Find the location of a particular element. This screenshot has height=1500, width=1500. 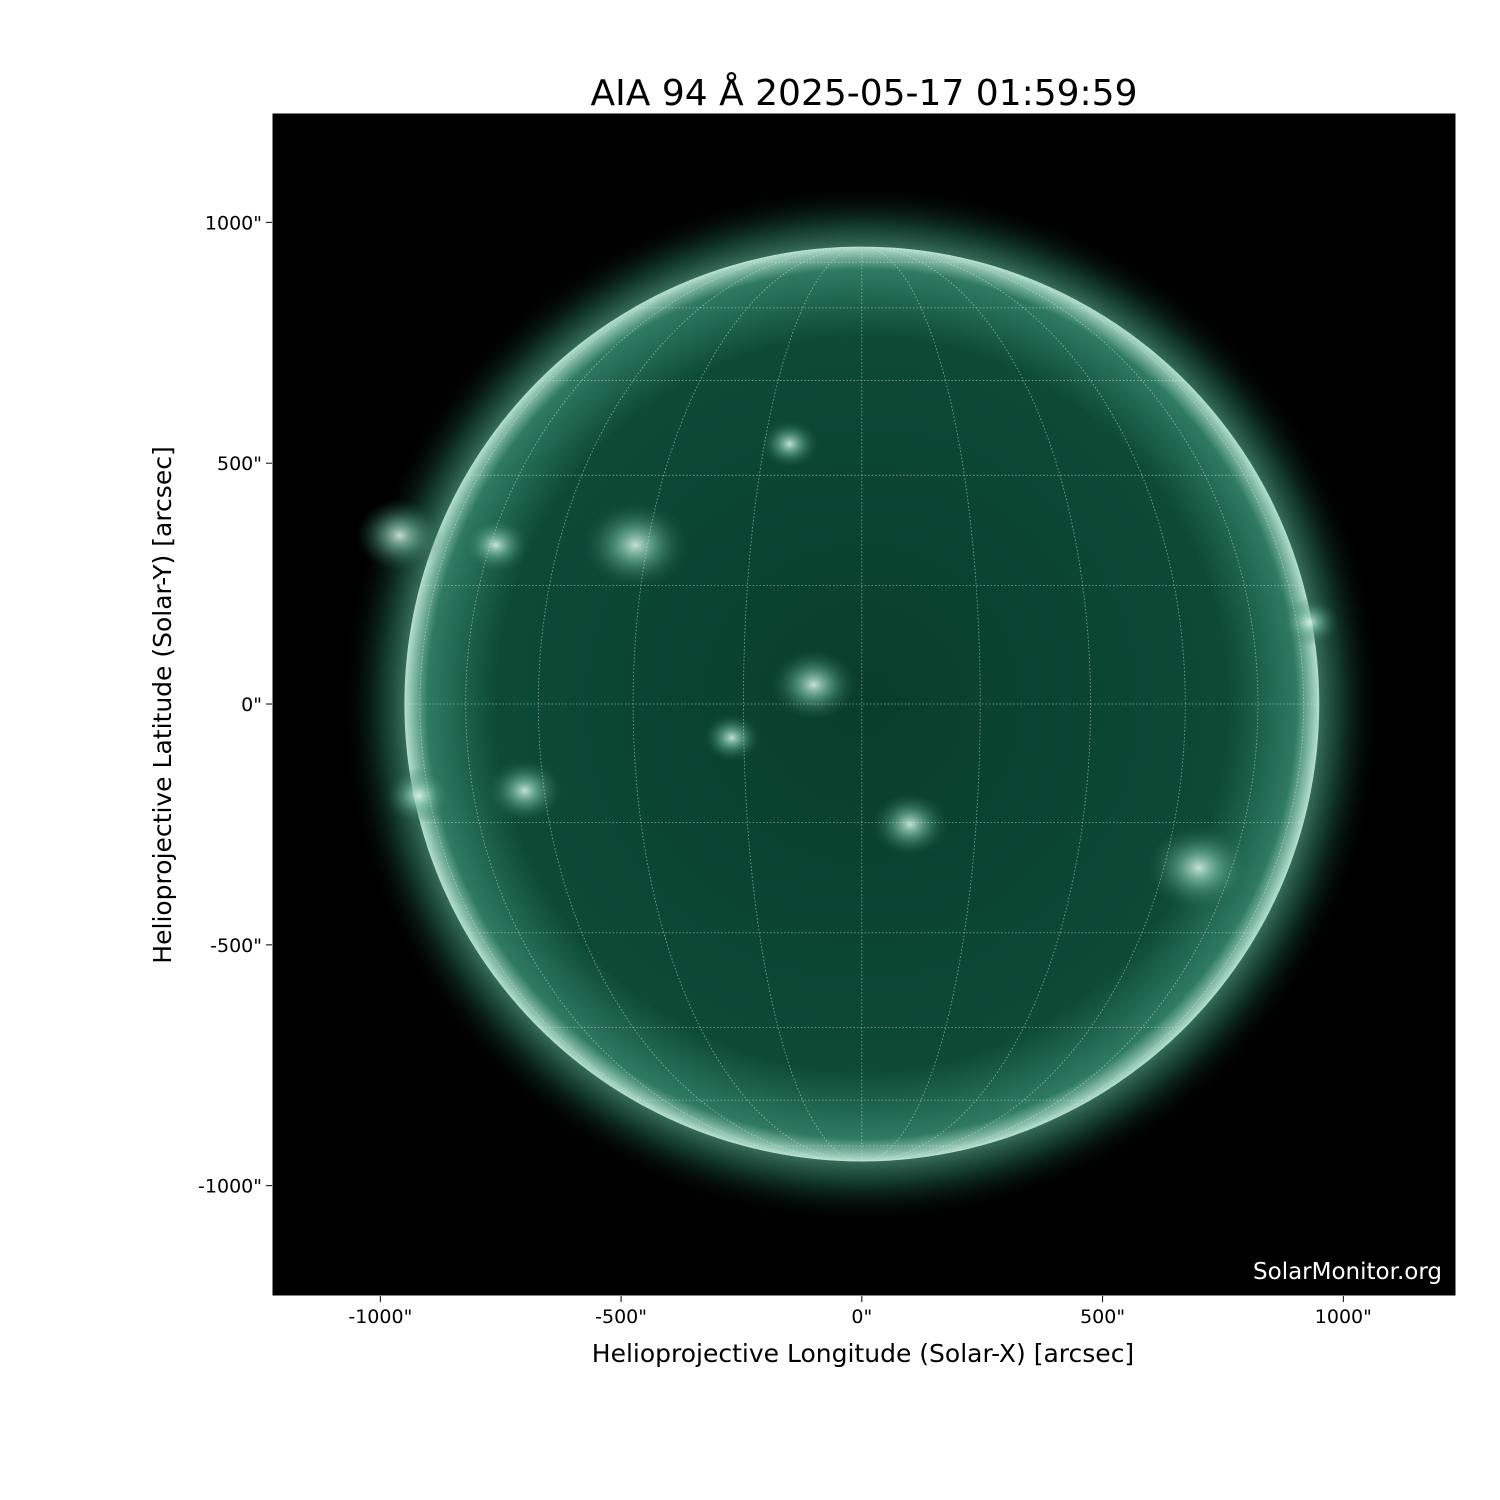

y-tick-label: 0" is located at coordinates (251, 705).